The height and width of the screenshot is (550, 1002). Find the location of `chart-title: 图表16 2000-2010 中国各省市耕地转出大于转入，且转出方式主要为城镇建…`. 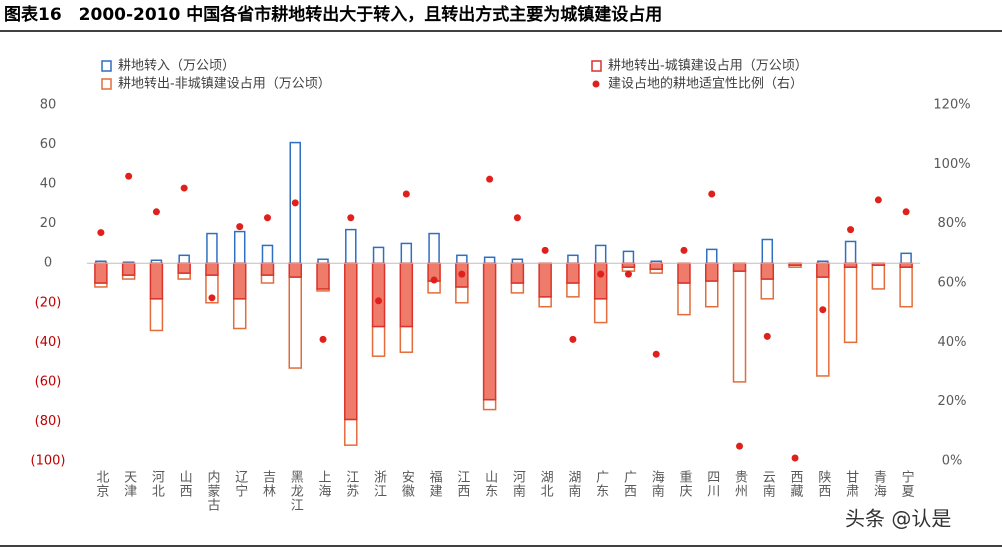

chart-title: 图表16 2000-2010 中国各省市耕地转出大于转入，且转出方式主要为城镇建… is located at coordinates (333, 14).